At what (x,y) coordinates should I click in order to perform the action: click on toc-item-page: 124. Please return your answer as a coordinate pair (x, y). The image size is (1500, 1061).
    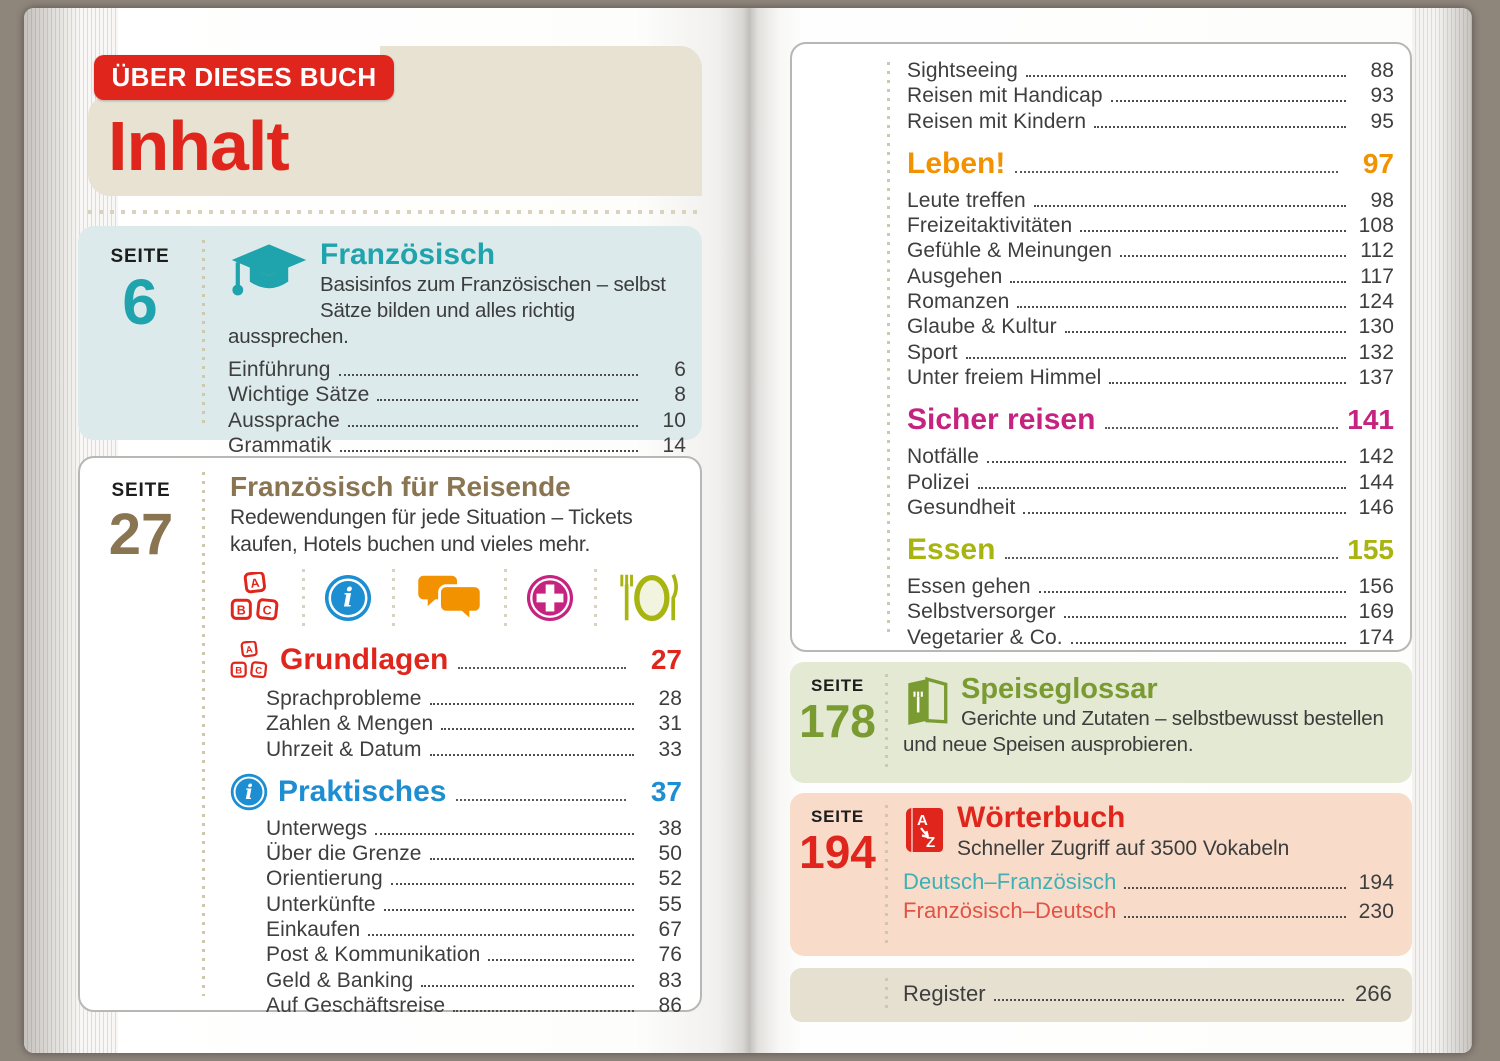
    Looking at the image, I should click on (1376, 302).